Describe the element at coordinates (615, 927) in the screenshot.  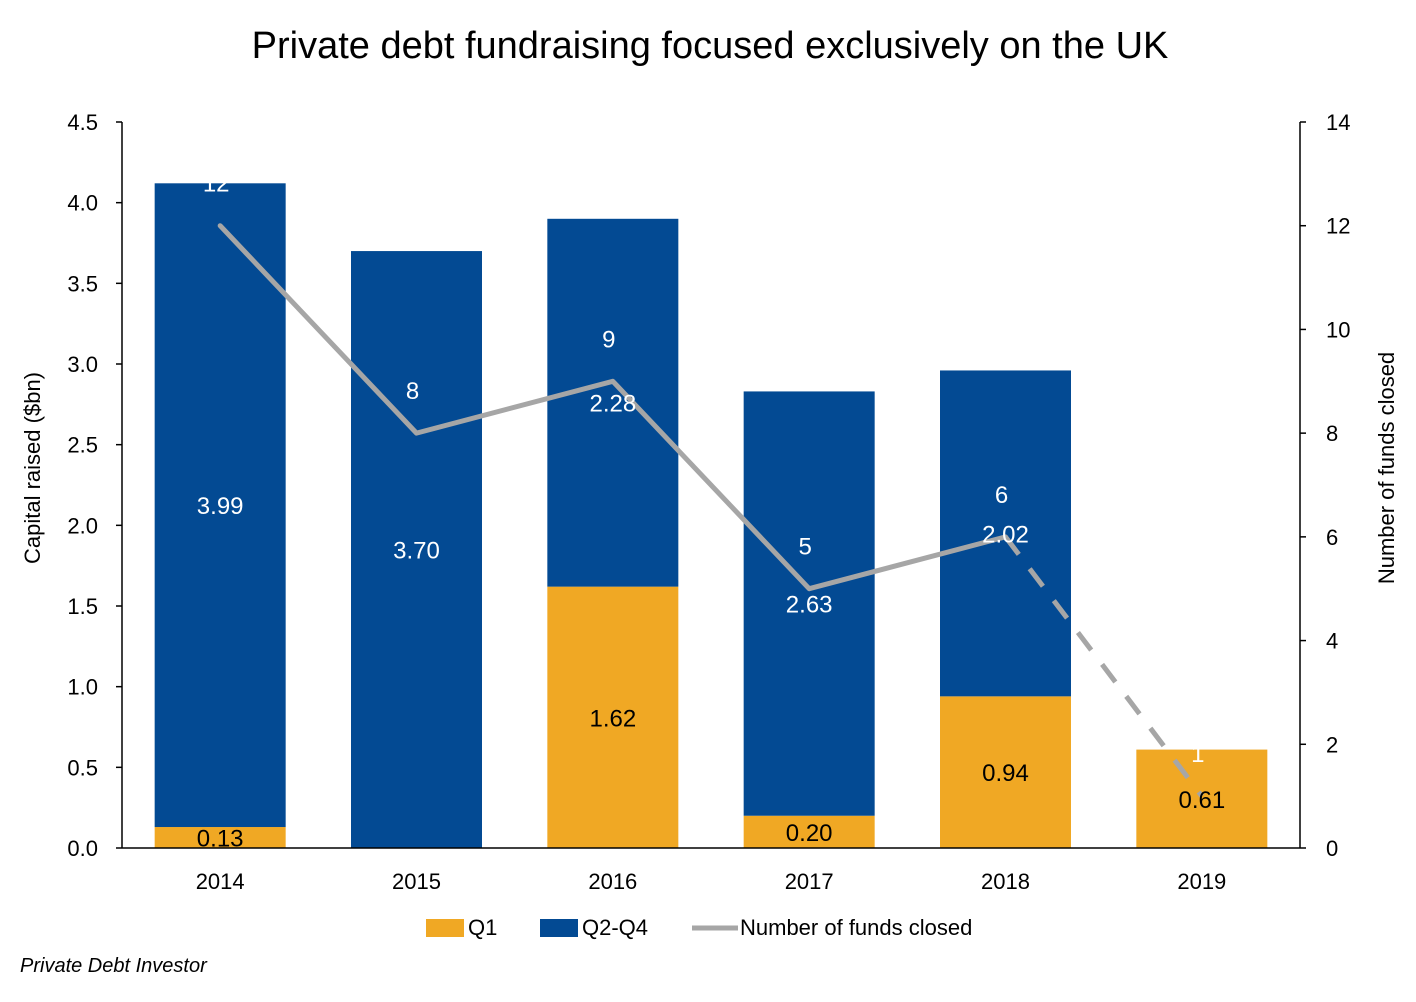
I see `legend-label-q2-q4: Q2-Q4` at that location.